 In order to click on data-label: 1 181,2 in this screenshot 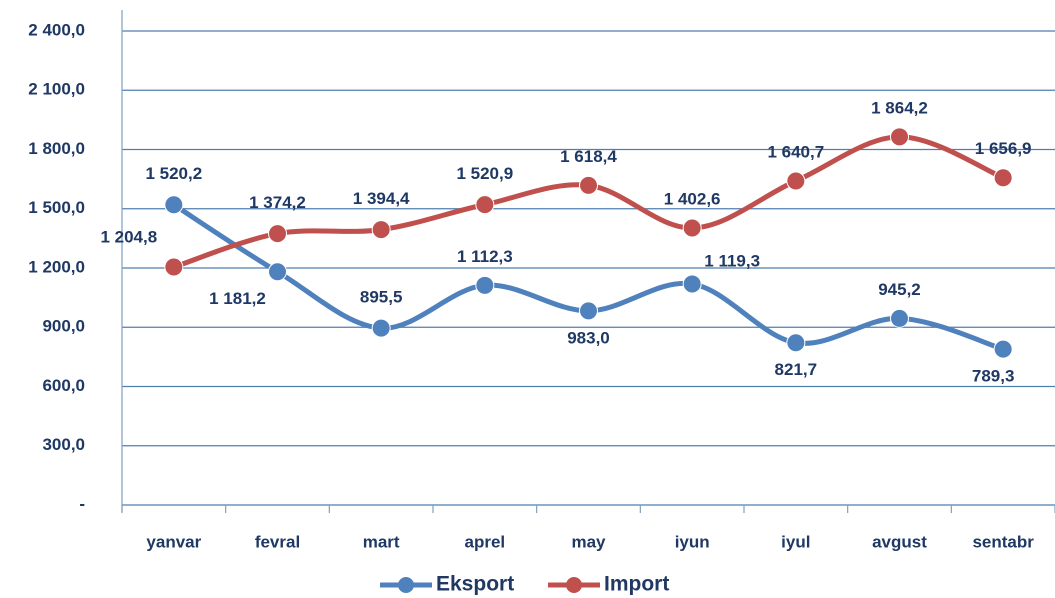, I will do `click(237, 298)`.